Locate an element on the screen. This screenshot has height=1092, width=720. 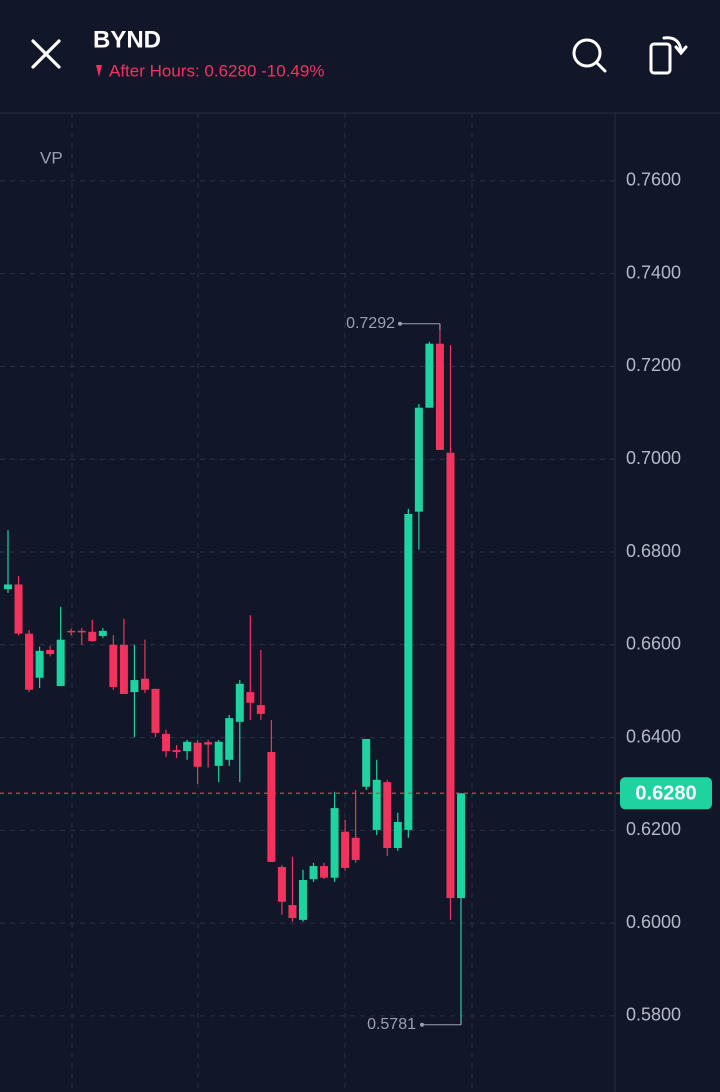
high-label: 0.7292 is located at coordinates (370, 323).